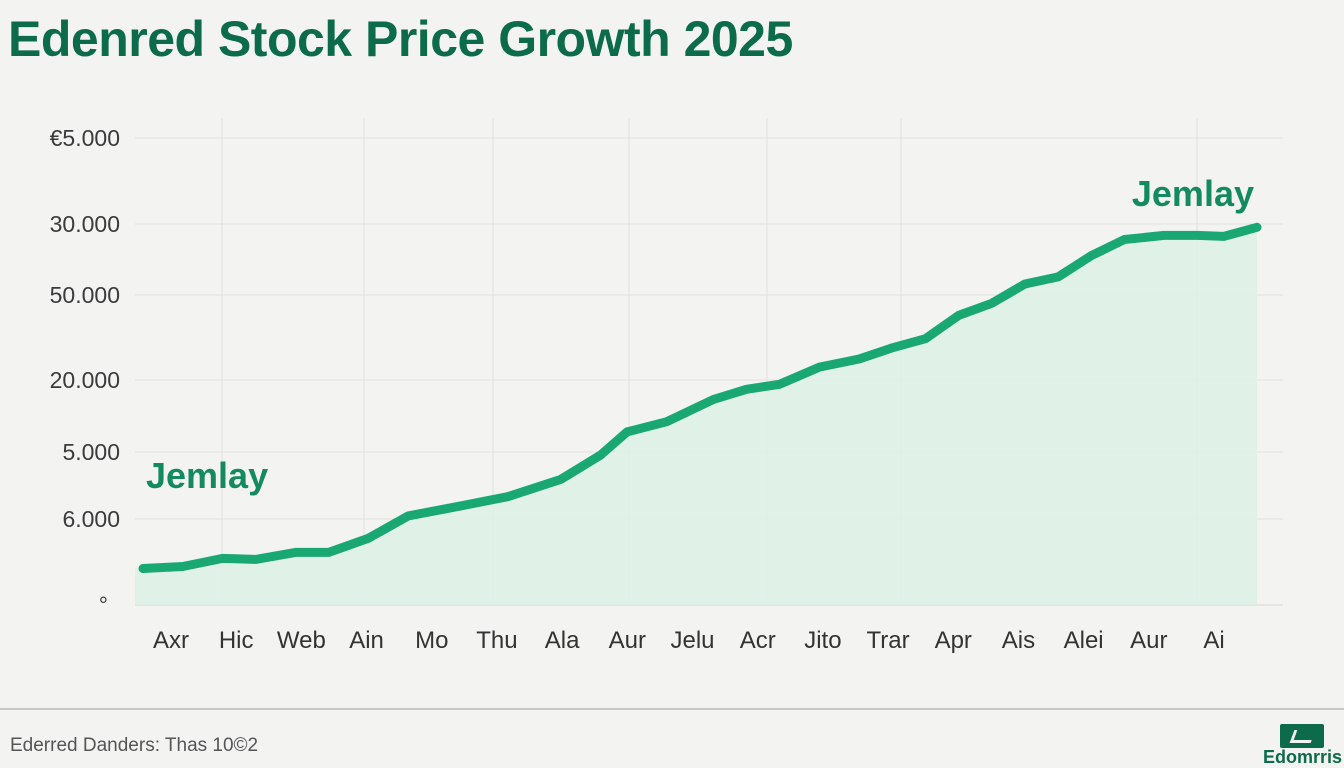  Describe the element at coordinates (366, 640) in the screenshot. I see `x-tick-label: Ain` at that location.